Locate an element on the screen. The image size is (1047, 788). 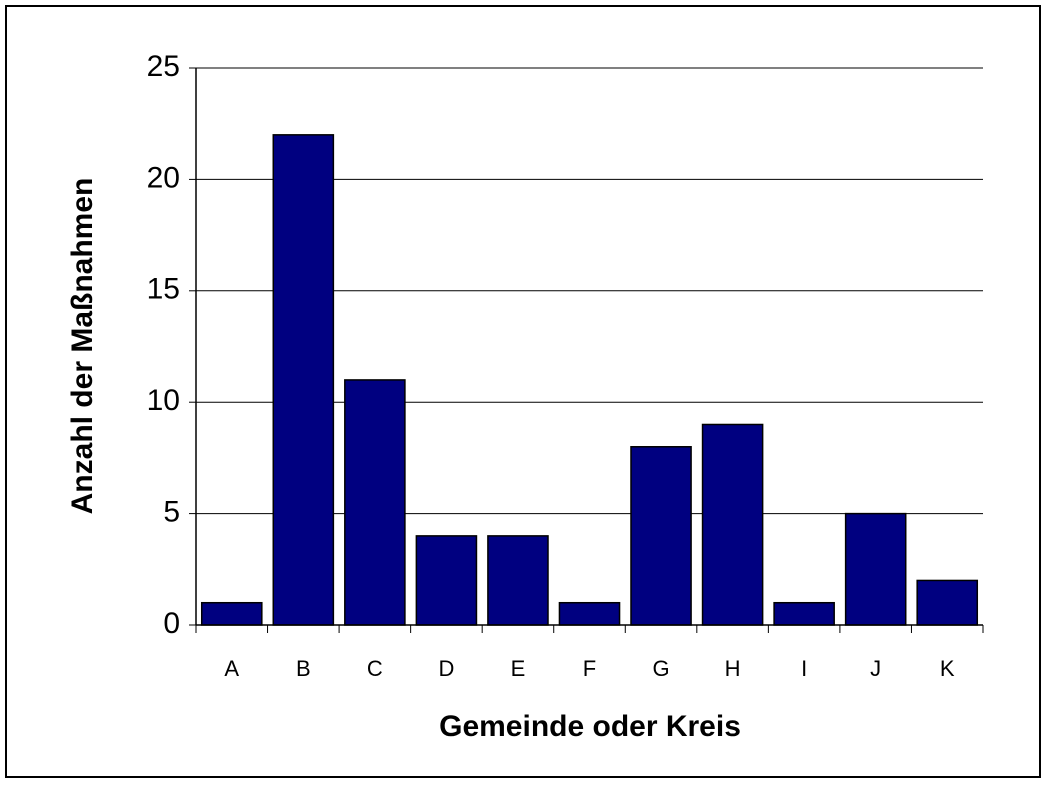
y-tick-label: 10 is located at coordinates (163, 400).